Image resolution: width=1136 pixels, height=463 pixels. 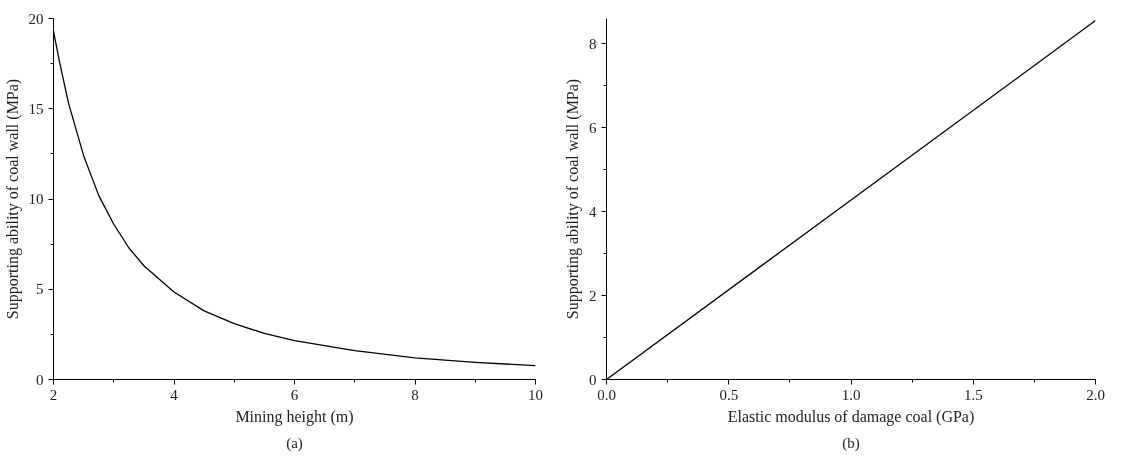 What do you see at coordinates (1095, 394) in the screenshot?
I see `x-tick-label: 2.0` at bounding box center [1095, 394].